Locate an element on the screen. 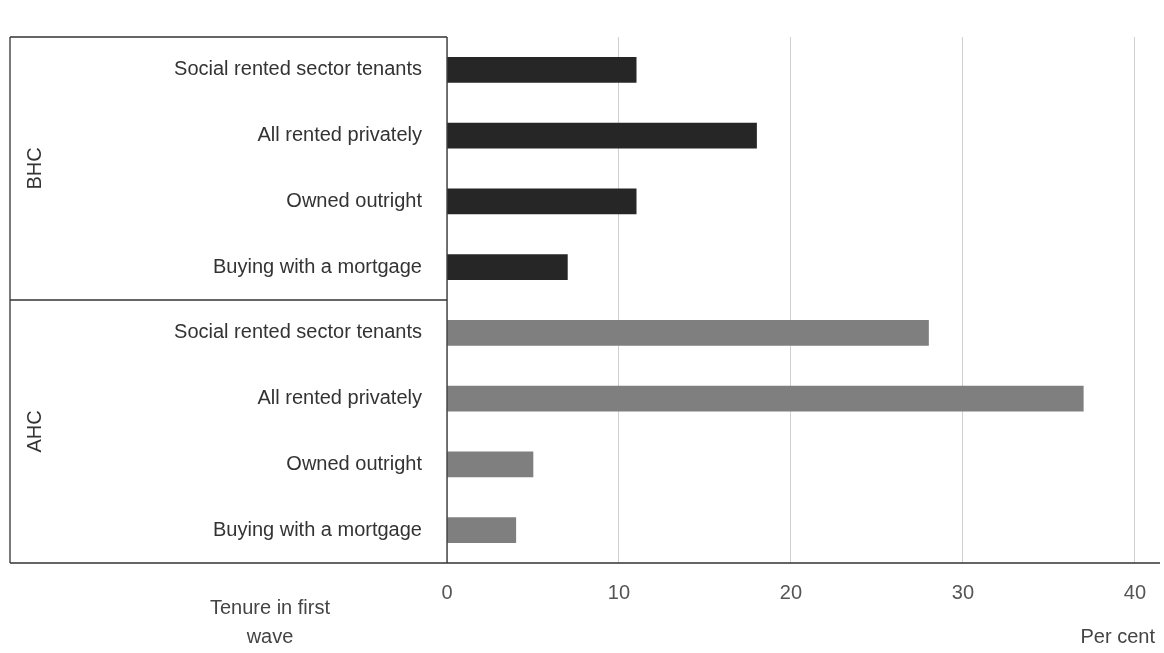 The image size is (1164, 653). x-tick-label: 20 is located at coordinates (791, 591).